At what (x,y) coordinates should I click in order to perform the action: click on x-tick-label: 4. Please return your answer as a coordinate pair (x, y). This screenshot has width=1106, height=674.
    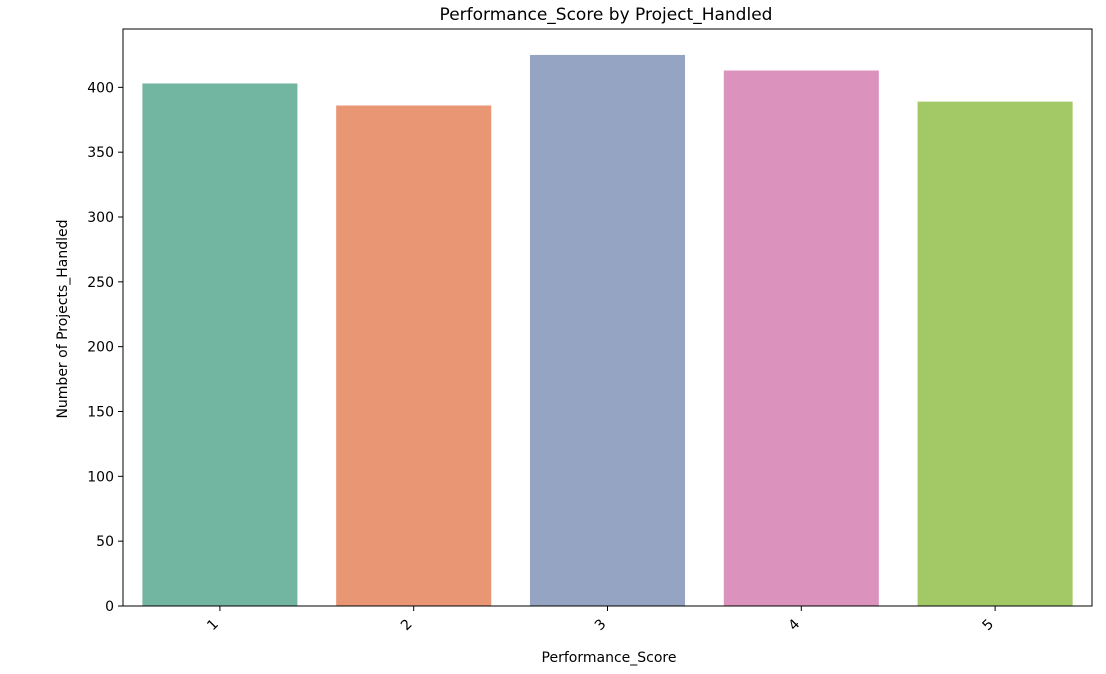
    Looking at the image, I should click on (795, 625).